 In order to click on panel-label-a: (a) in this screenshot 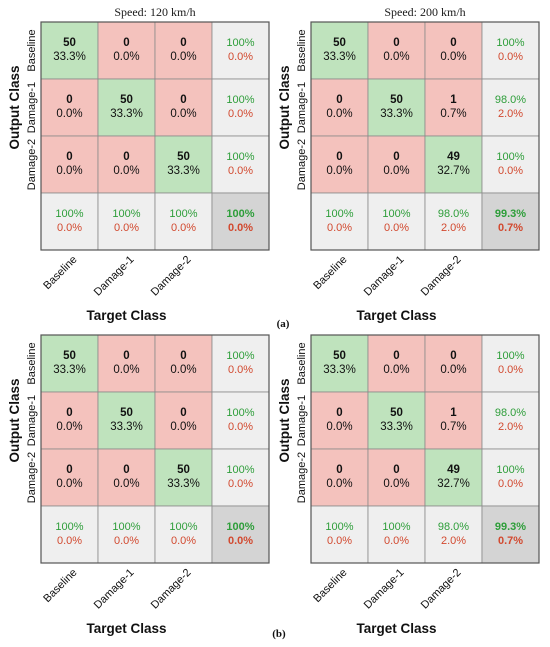, I will do `click(283, 324)`.